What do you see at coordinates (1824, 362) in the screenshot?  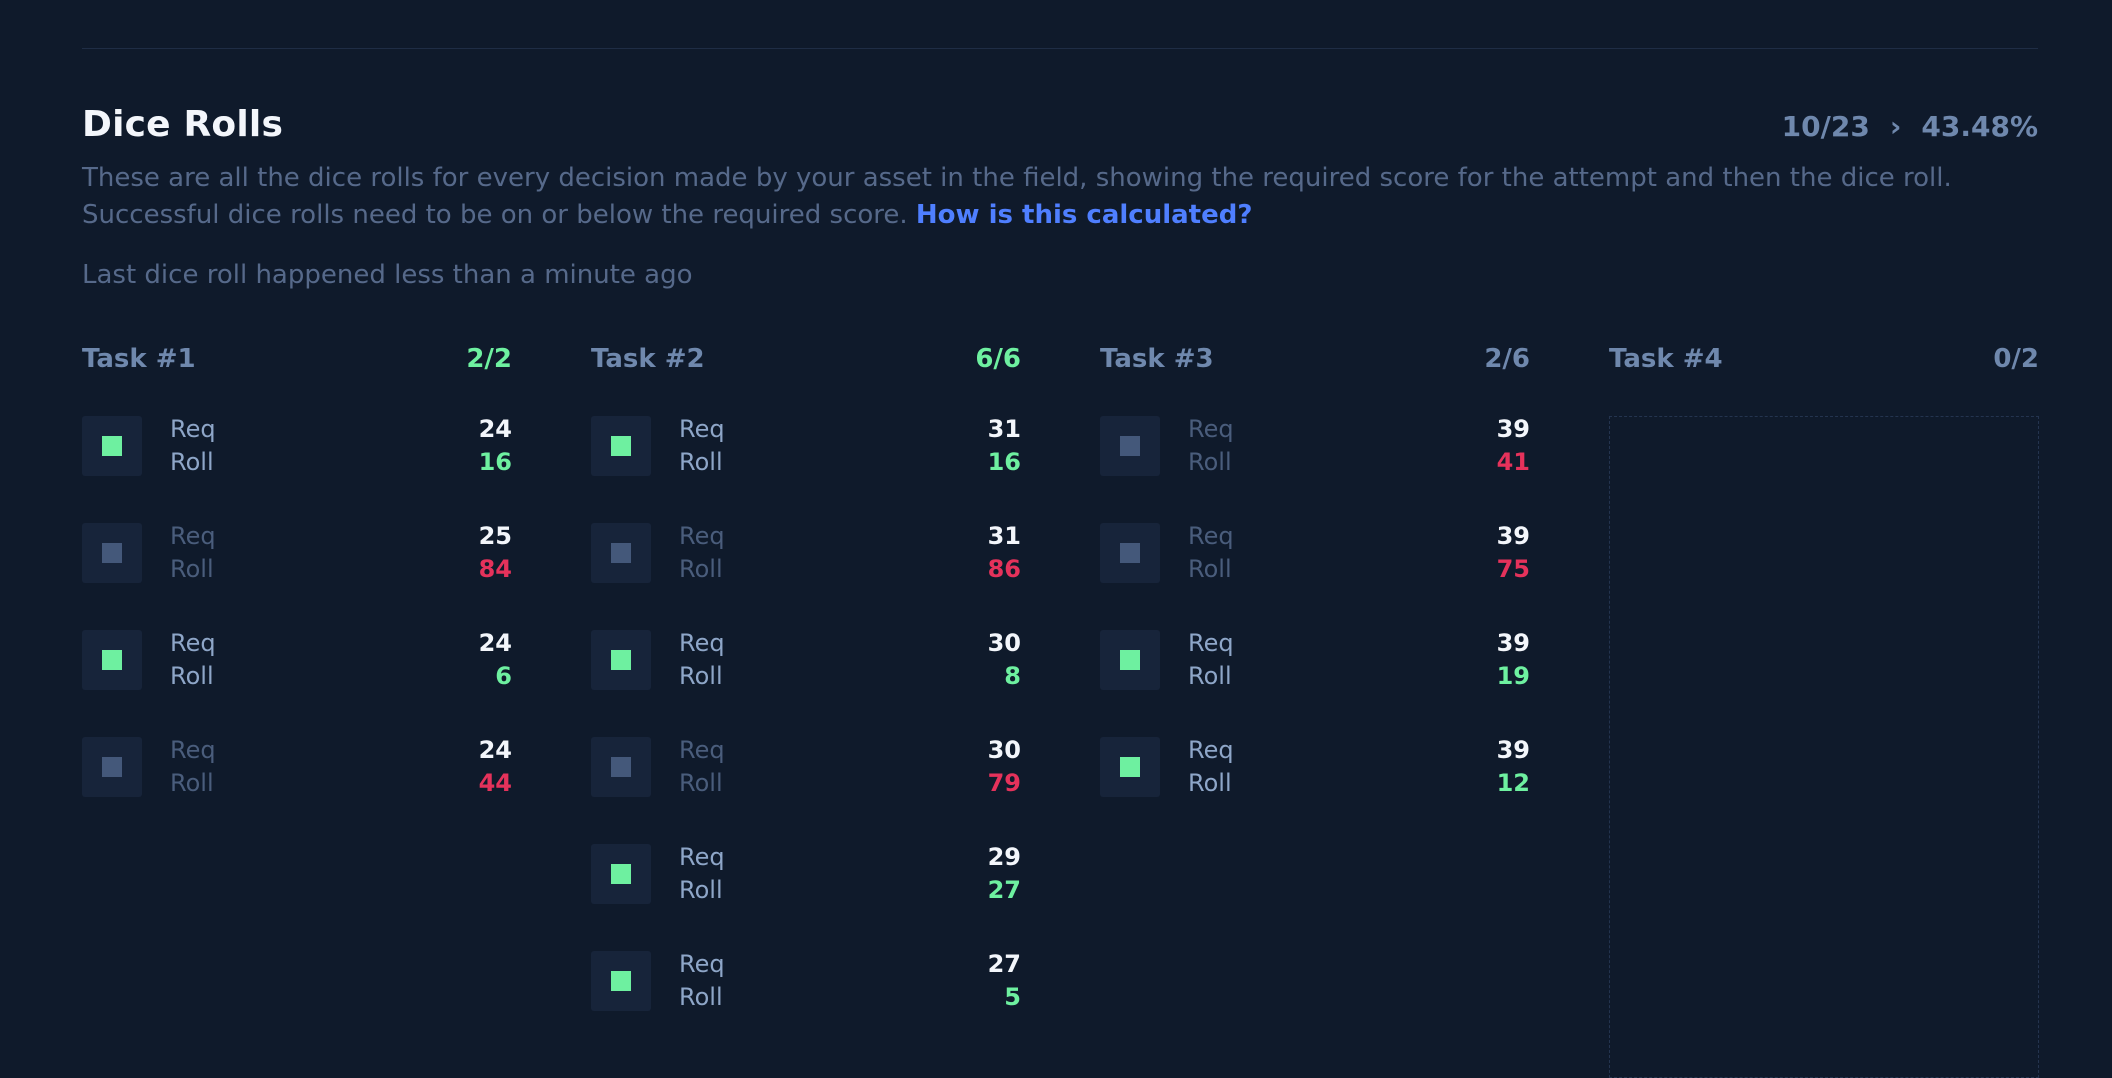 I see `task-header: Task #4 0/2` at bounding box center [1824, 362].